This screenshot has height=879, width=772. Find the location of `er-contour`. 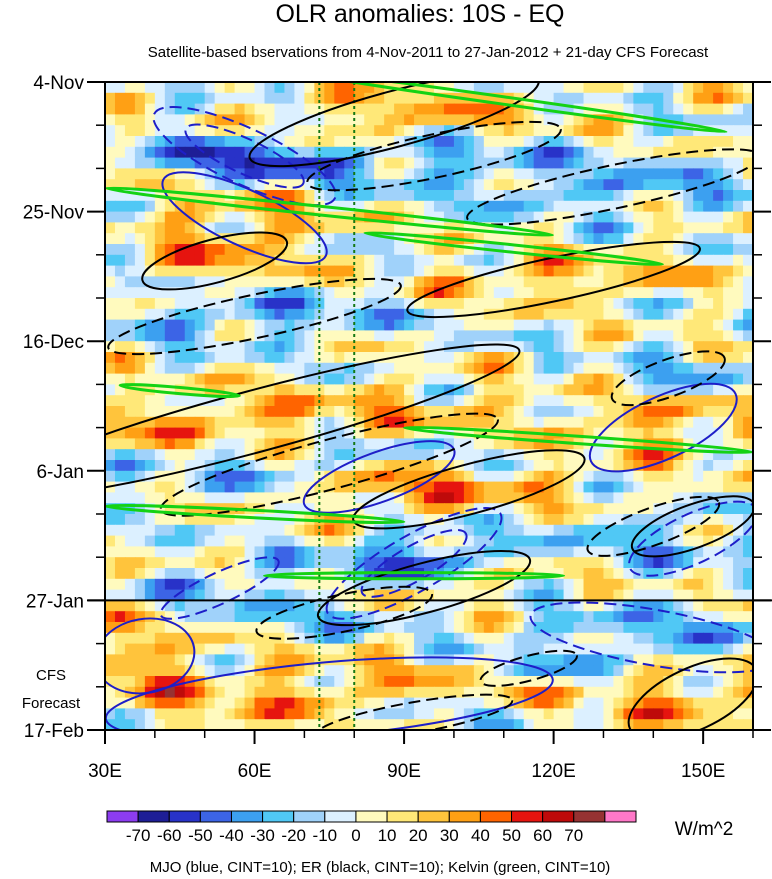

er-contour is located at coordinates (344, 612).